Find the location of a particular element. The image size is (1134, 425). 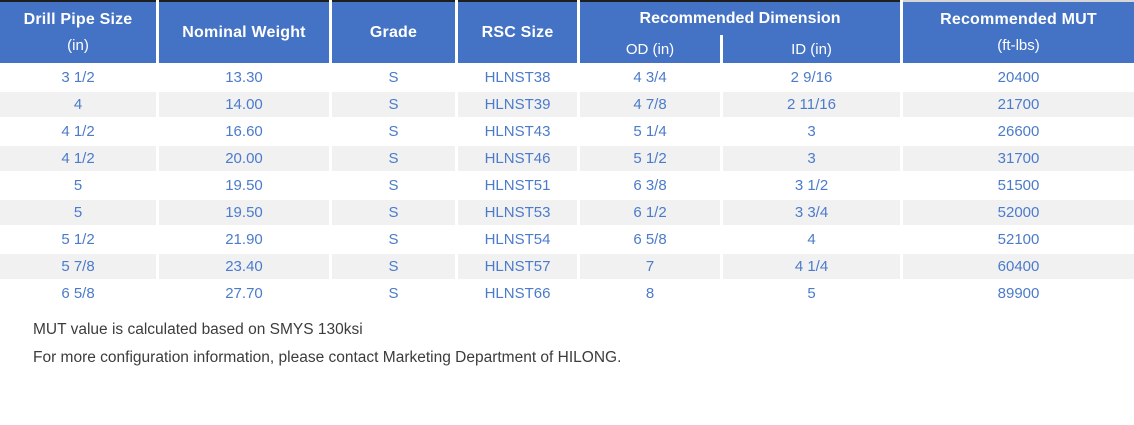

header-unit: (ft-lbs) is located at coordinates (1018, 46).